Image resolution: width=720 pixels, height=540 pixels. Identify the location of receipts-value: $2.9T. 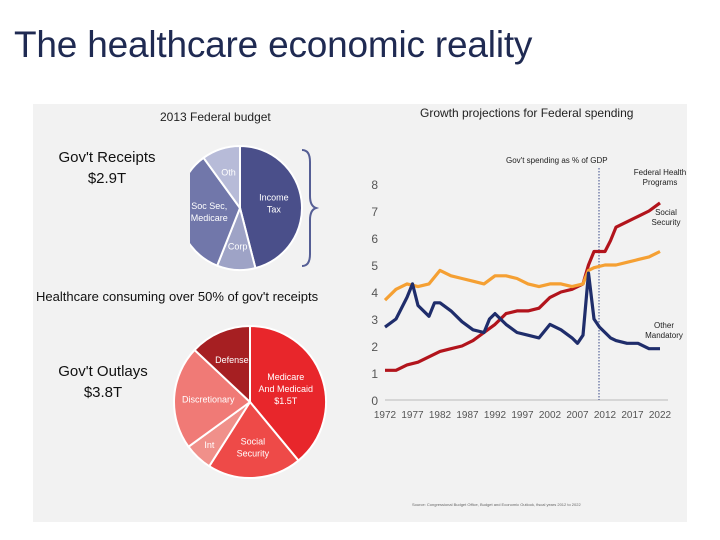
(107, 178).